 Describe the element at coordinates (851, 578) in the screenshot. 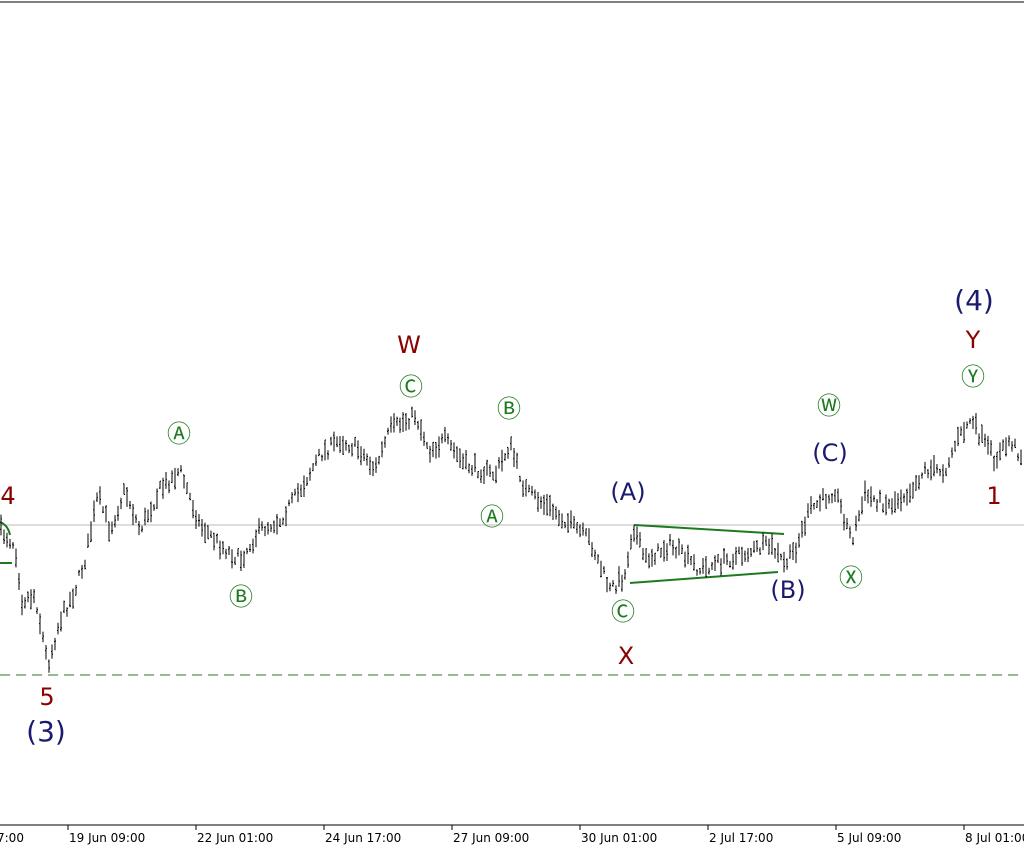

I see `wave-label: Ⓧ` at that location.